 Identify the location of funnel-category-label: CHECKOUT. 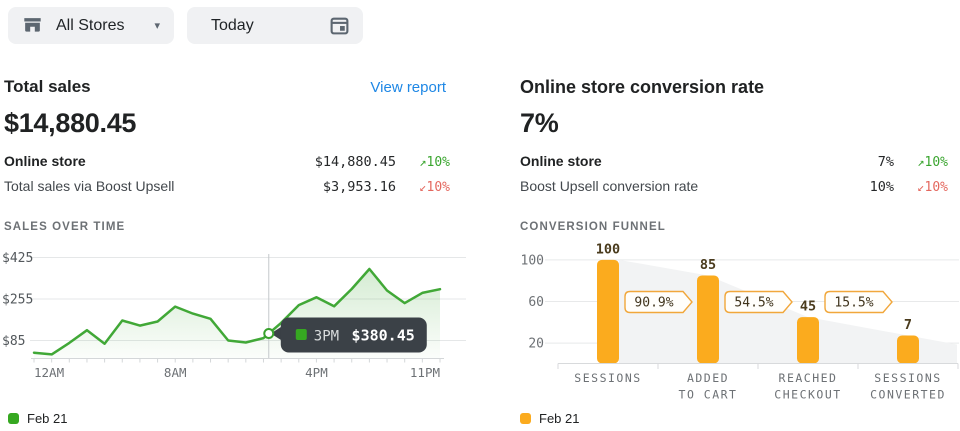
(807, 395).